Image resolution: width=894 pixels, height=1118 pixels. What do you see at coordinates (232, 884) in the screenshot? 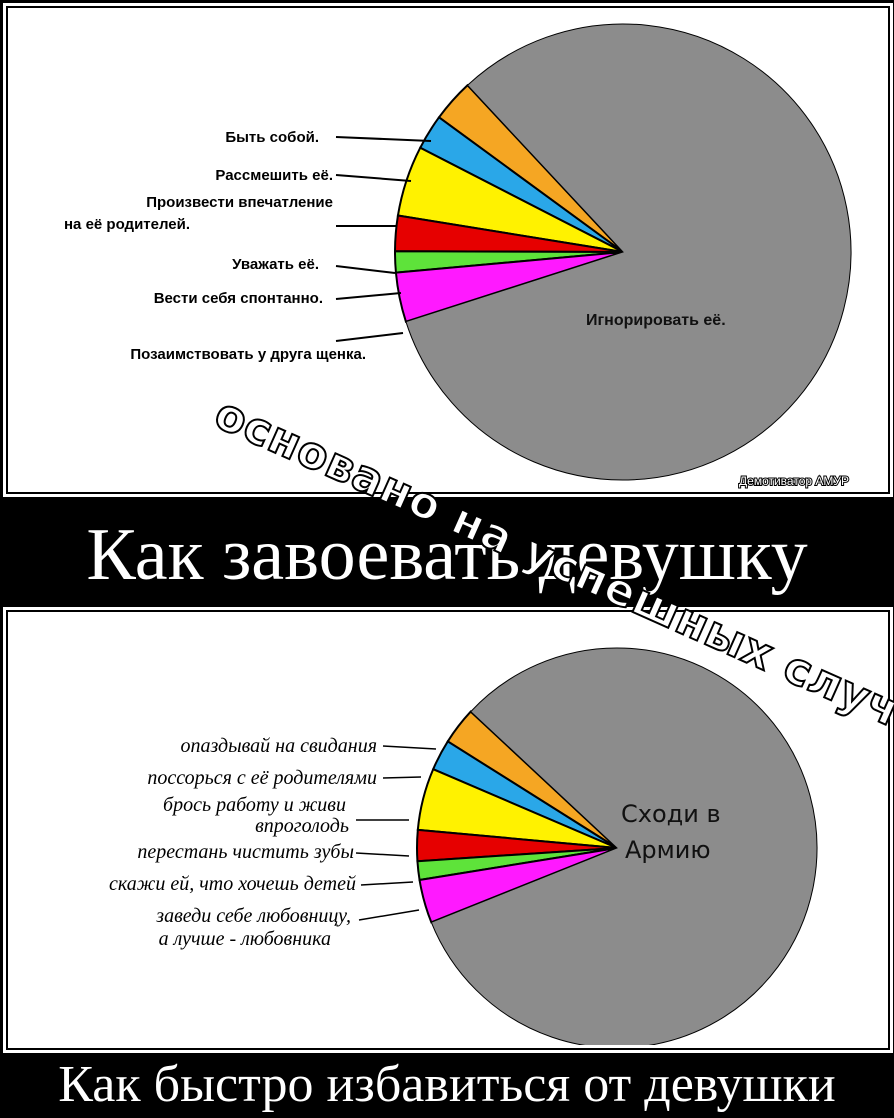
I see `bottom-label-5: скажи ей, что хочешь детей` at bounding box center [232, 884].